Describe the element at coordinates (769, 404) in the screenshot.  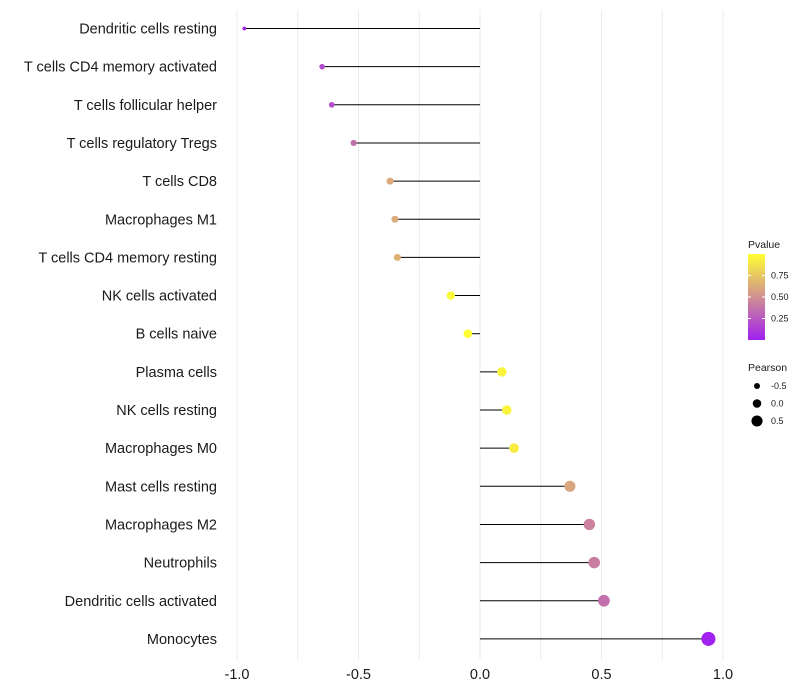
I see `size-legend-keys: -0.5 0.0 0.5` at that location.